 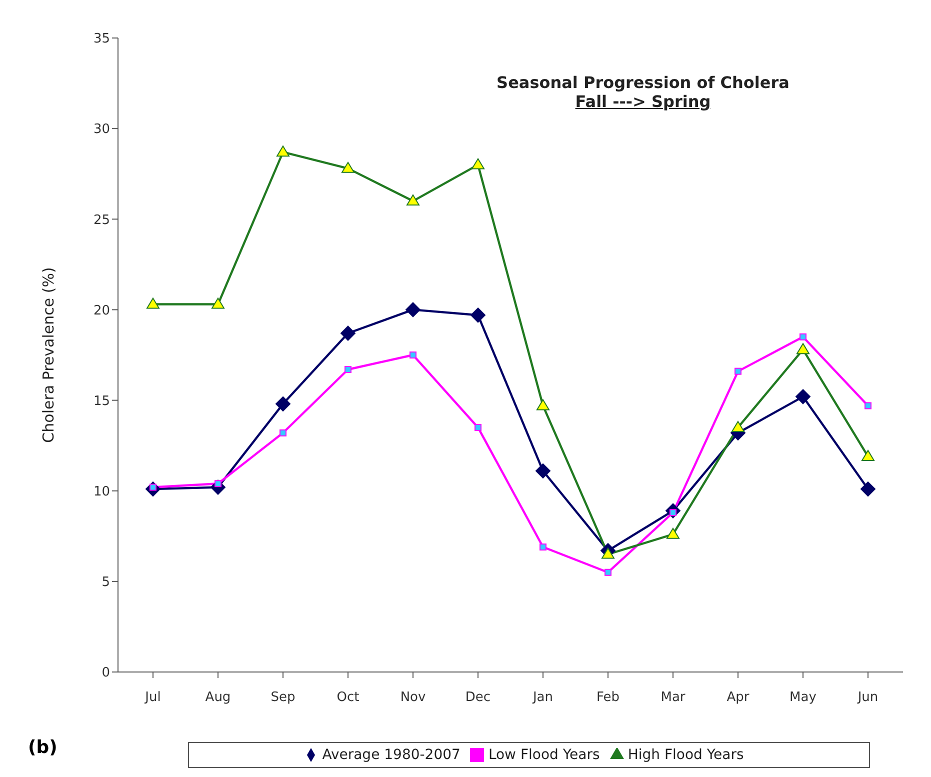 What do you see at coordinates (543, 698) in the screenshot?
I see `x-tick-label: Jan` at bounding box center [543, 698].